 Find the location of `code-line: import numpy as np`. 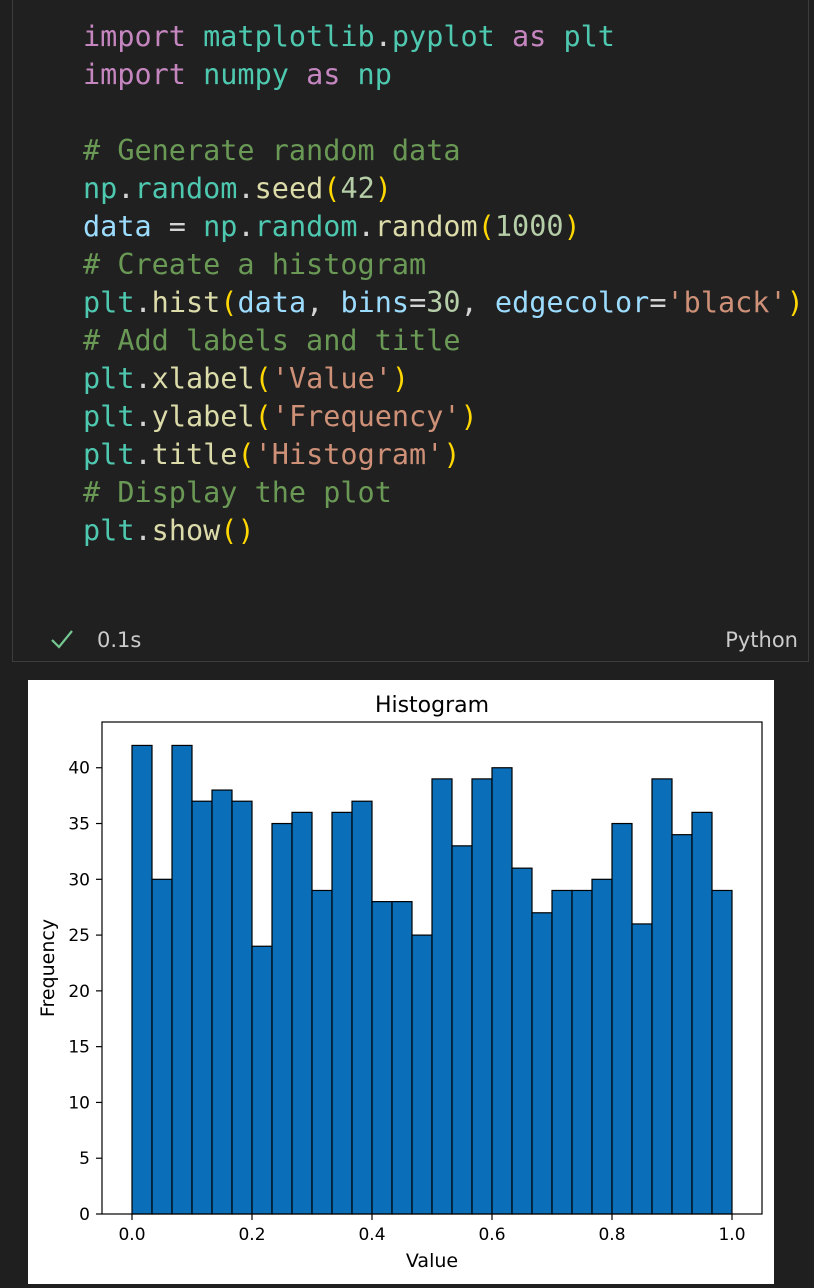

code-line: import numpy as np is located at coordinates (443, 75).